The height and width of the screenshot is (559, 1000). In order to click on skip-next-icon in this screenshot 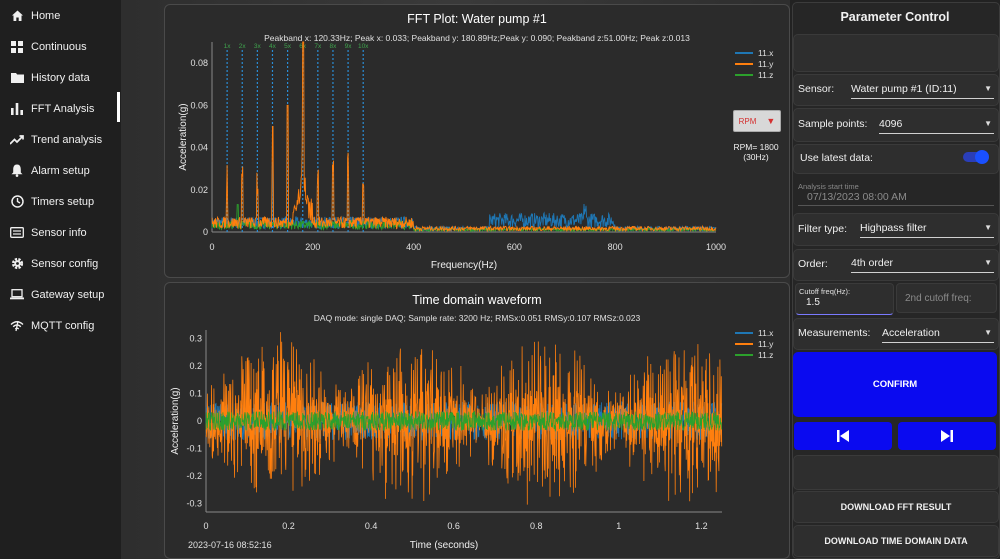, I will do `click(947, 436)`.